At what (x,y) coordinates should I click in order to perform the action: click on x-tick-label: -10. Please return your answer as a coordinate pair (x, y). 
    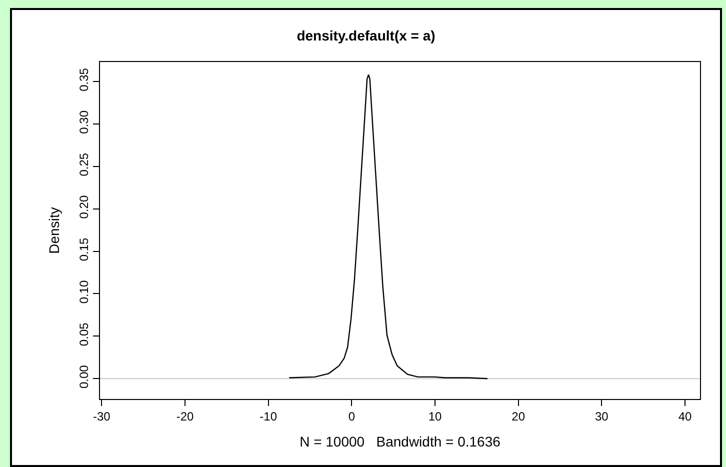
    Looking at the image, I should click on (269, 416).